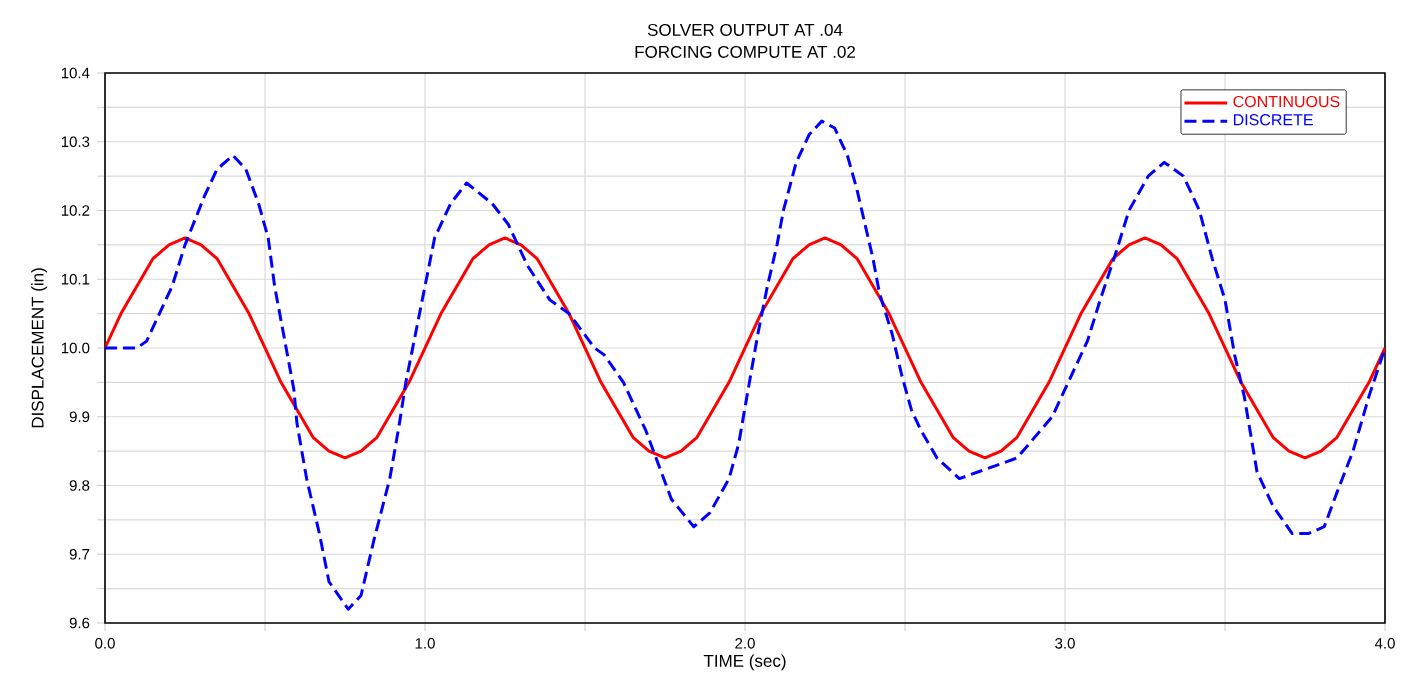 Image resolution: width=1411 pixels, height=683 pixels. I want to click on y-tick-label: 9.7, so click(79, 554).